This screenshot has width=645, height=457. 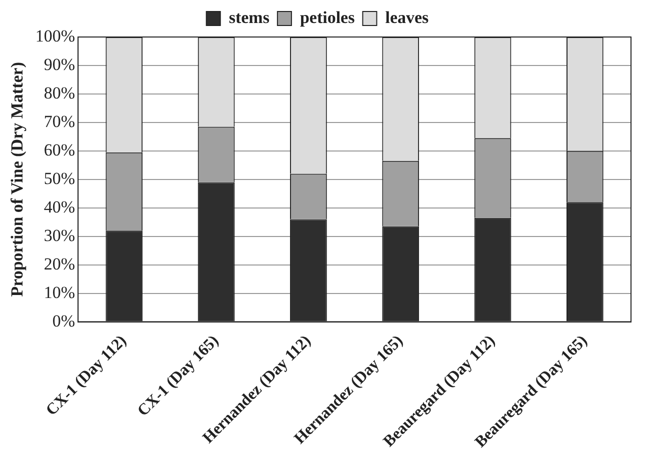 I want to click on y-tick-label: 30%, so click(x=60, y=235).